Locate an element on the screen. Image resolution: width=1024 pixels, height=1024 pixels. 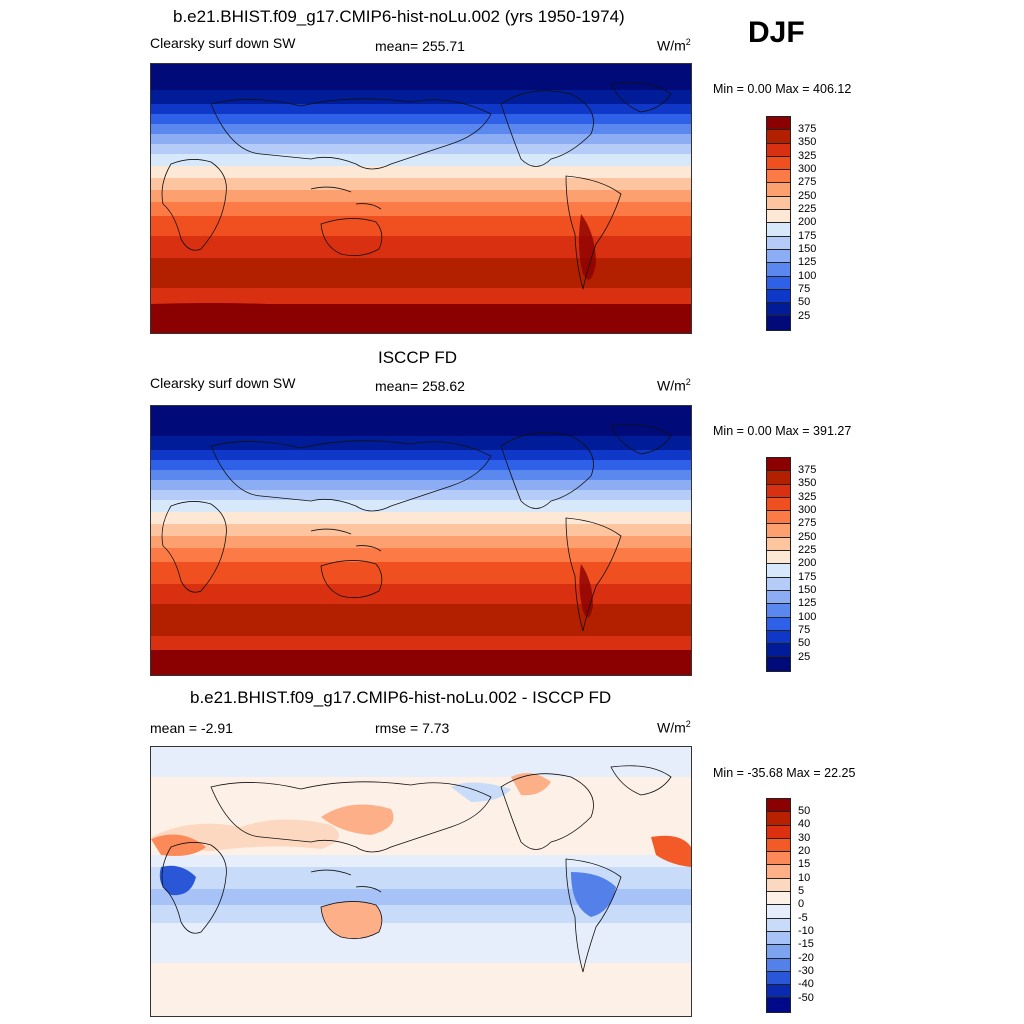
panel2-colorbar is located at coordinates (778, 564).